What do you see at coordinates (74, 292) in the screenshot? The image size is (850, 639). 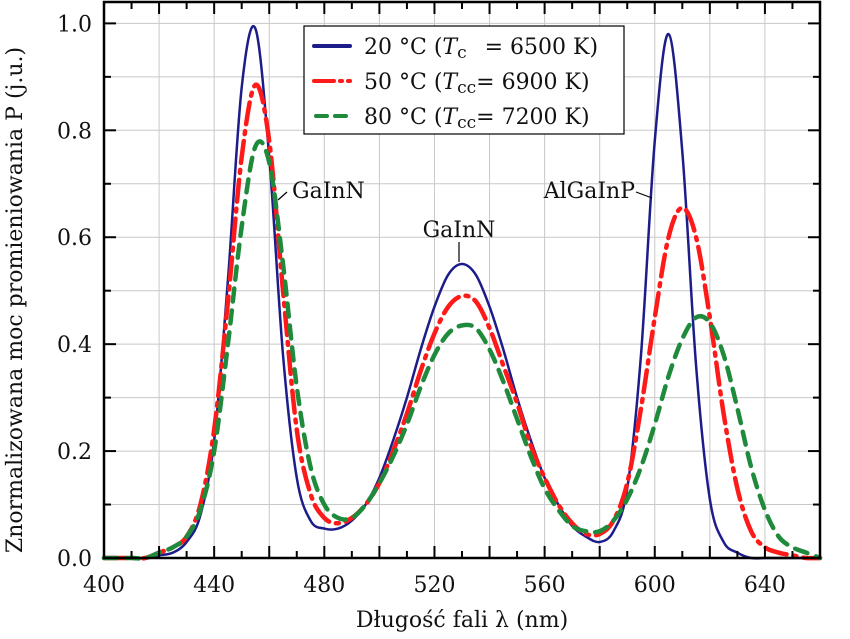 I see `y-tick-labels: 0.0 0.2 0.4 0.6 0.8 1.0` at bounding box center [74, 292].